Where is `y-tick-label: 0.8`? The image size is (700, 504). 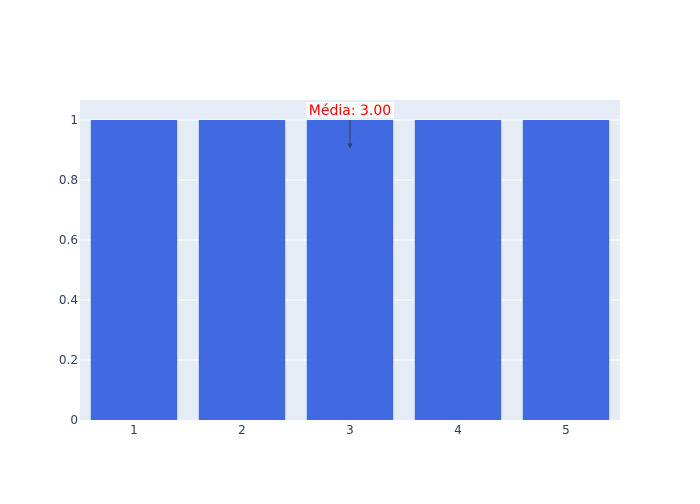
y-tick-label: 0.8 is located at coordinates (68, 180).